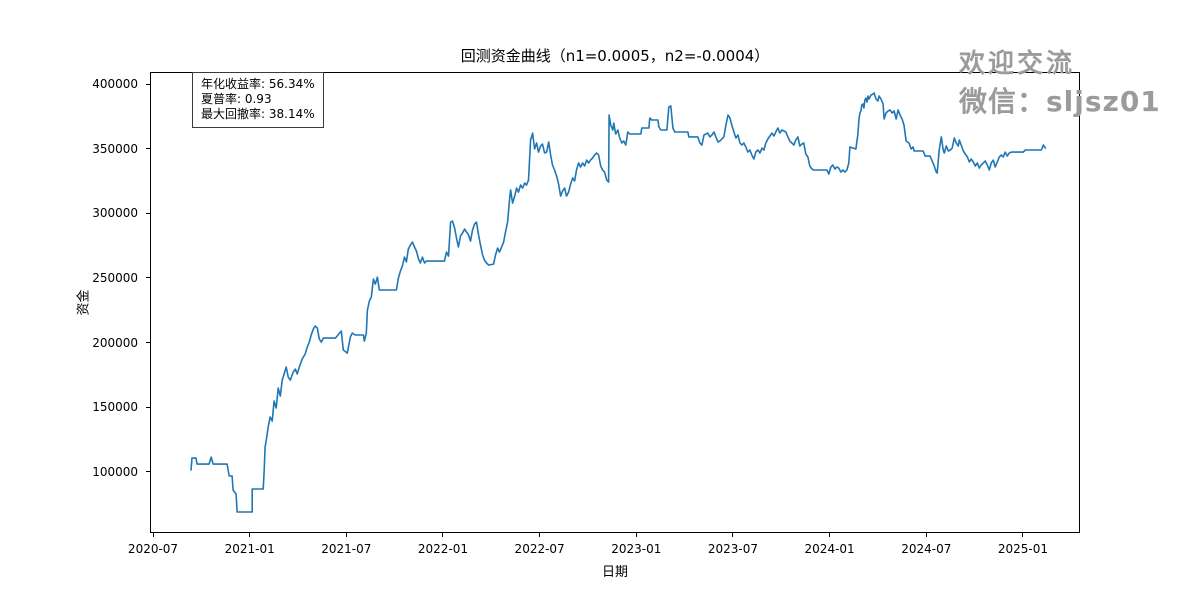 This screenshot has height=600, width=1200. What do you see at coordinates (614, 572) in the screenshot?
I see `x-axis-label: 日期` at bounding box center [614, 572].